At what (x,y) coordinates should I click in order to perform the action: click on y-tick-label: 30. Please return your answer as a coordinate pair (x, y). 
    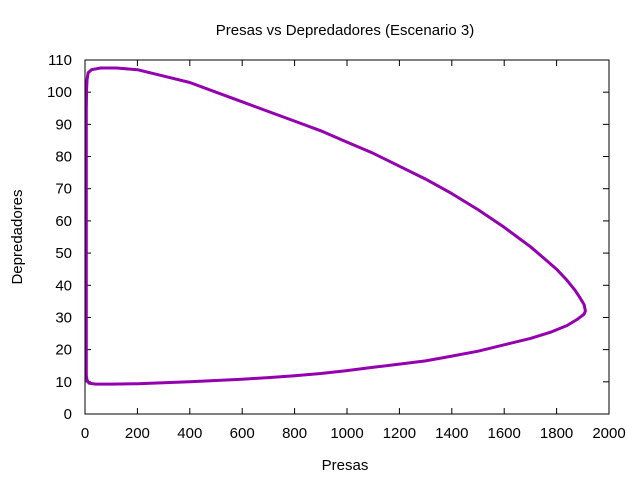
    Looking at the image, I should click on (63, 317).